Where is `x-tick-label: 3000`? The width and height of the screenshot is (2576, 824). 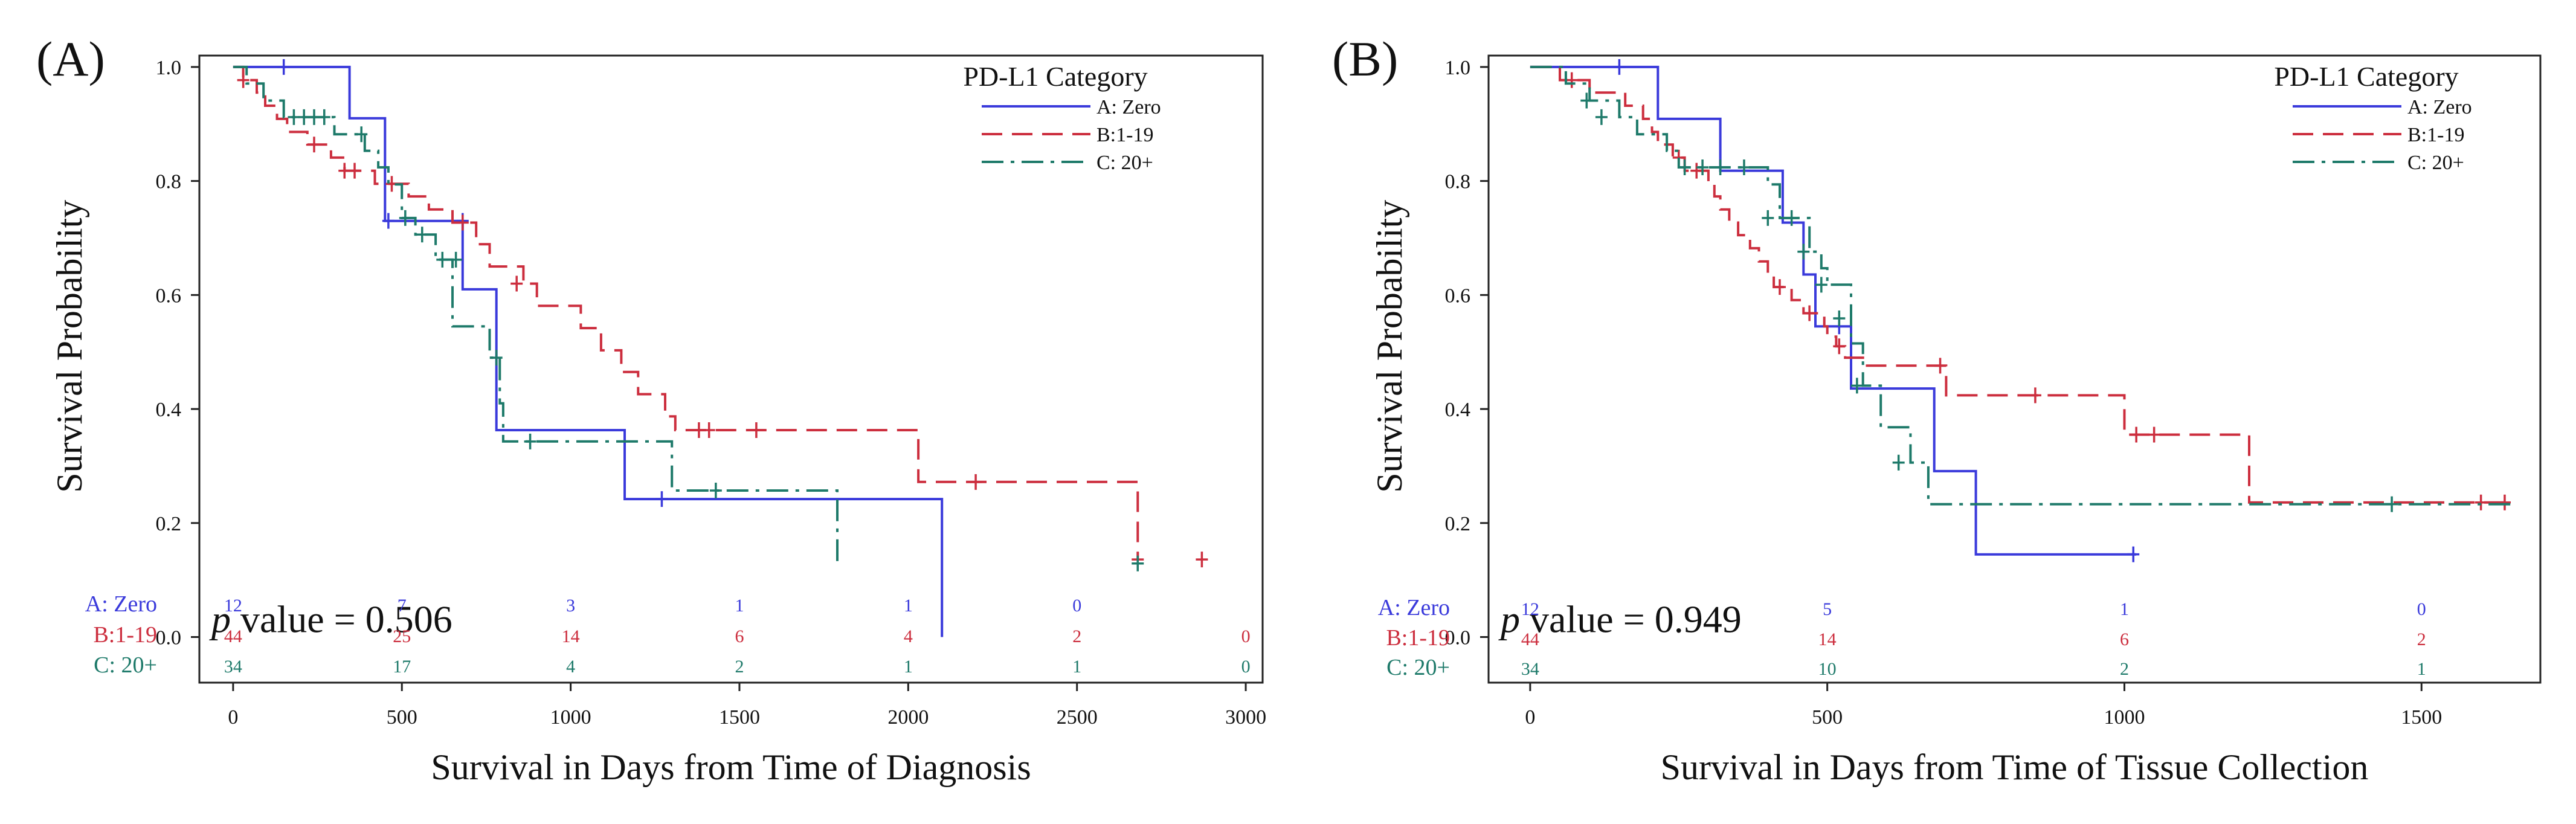
x-tick-label: 3000 is located at coordinates (1245, 717).